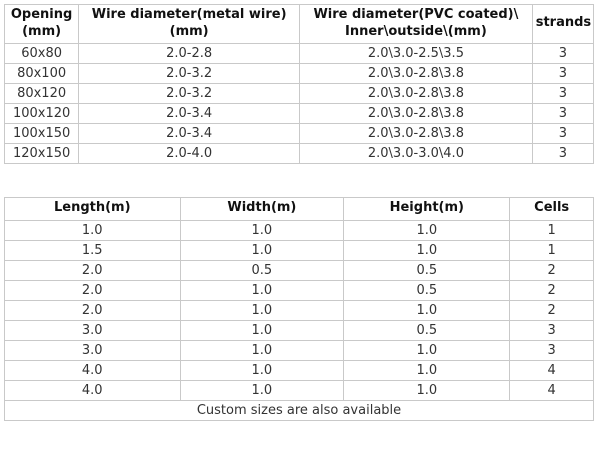 This screenshot has width=600, height=454. Describe the element at coordinates (416, 153) in the screenshot. I see `table-cell: 2.0\3.0-3.0\4.0` at that location.